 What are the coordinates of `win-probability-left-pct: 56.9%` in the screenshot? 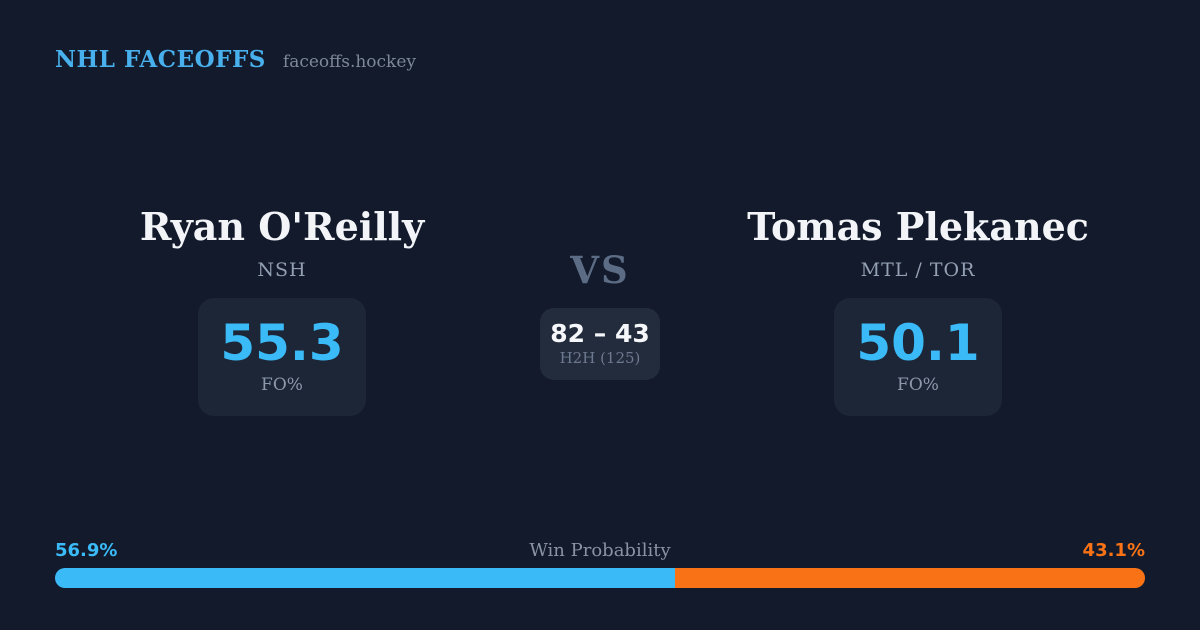 It's located at (86, 550).